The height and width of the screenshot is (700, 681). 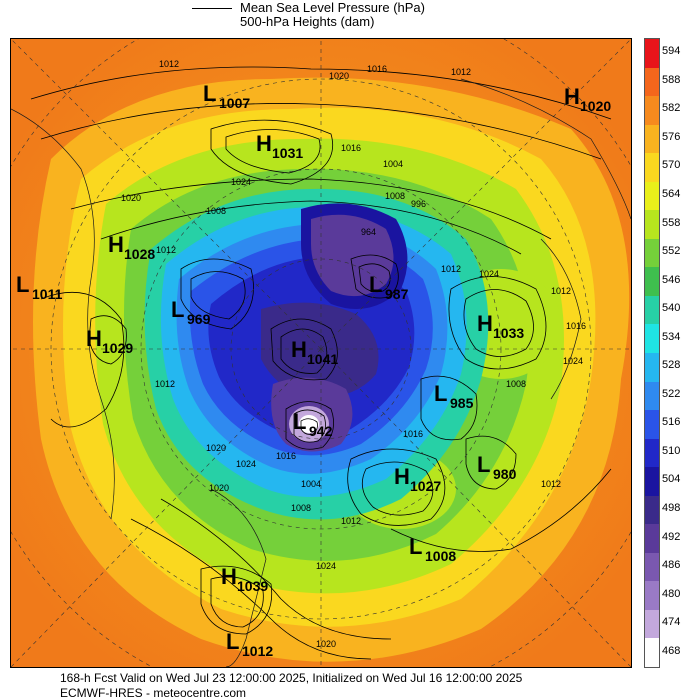 I want to click on low-pressure-center: L 985, so click(x=454, y=396).